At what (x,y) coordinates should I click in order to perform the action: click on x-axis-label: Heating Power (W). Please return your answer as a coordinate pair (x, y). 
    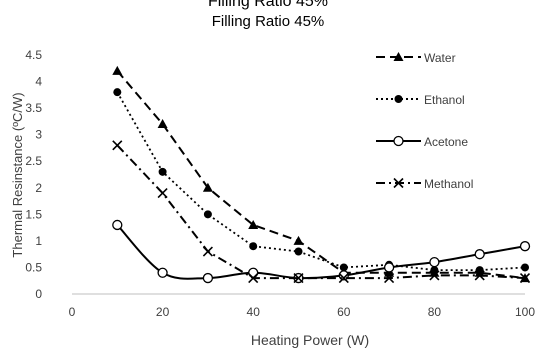
    Looking at the image, I should click on (310, 340).